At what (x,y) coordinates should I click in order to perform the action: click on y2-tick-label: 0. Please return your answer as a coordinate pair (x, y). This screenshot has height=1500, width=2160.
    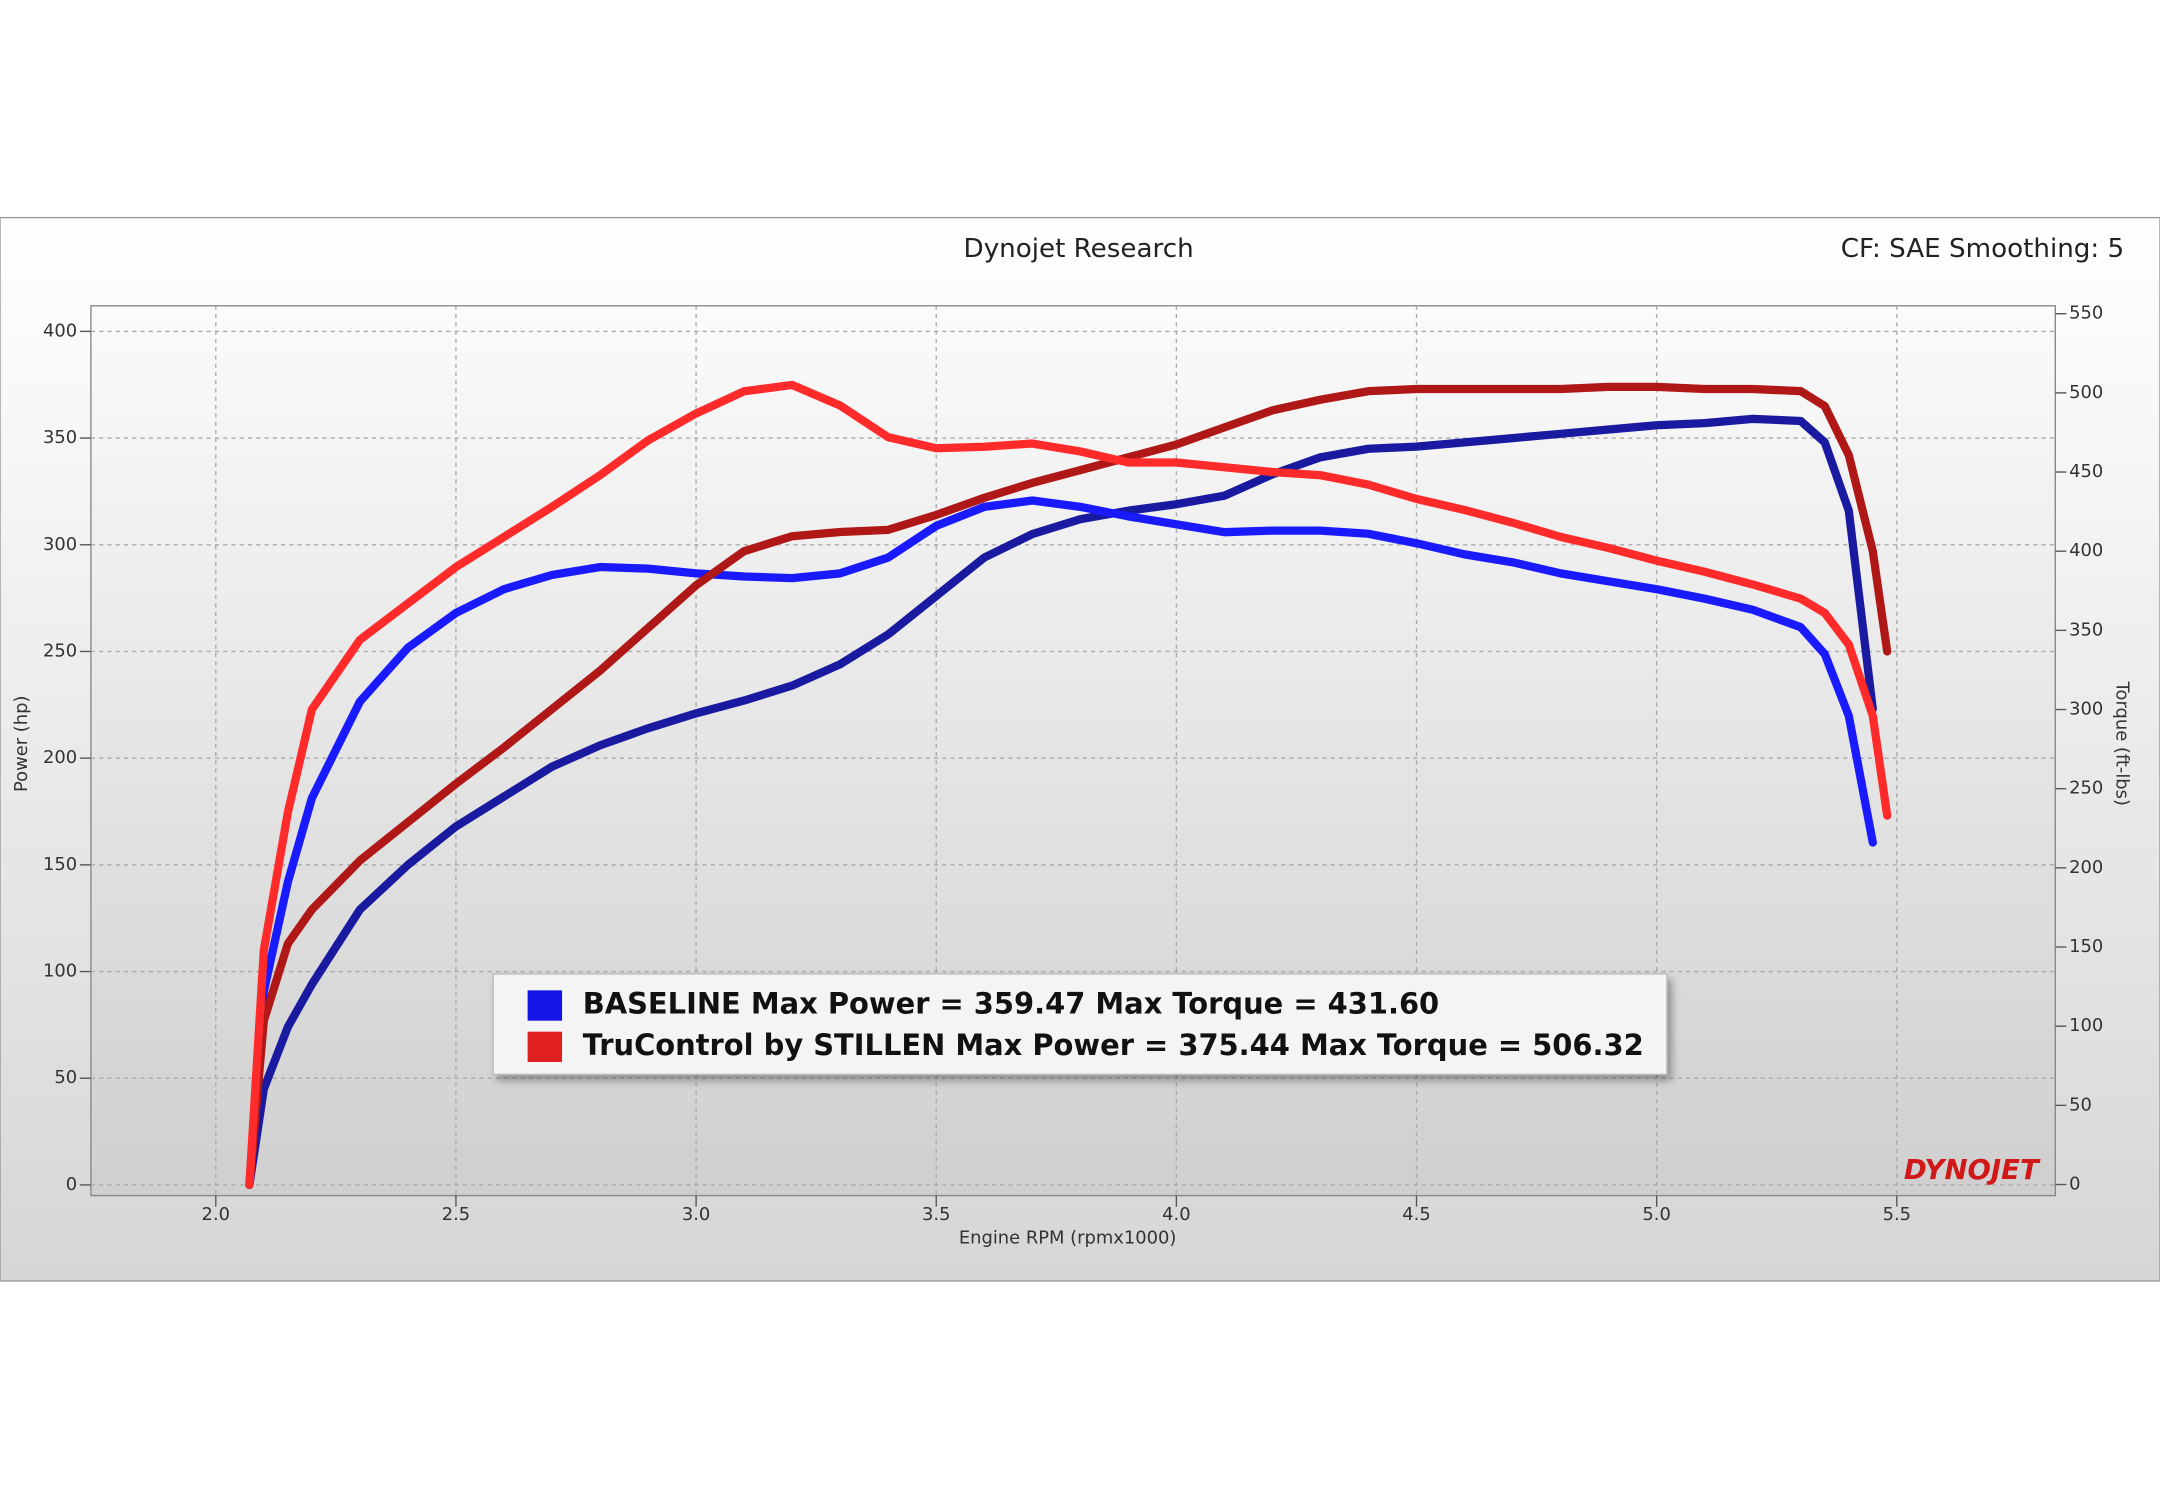
    Looking at the image, I should click on (2074, 1184).